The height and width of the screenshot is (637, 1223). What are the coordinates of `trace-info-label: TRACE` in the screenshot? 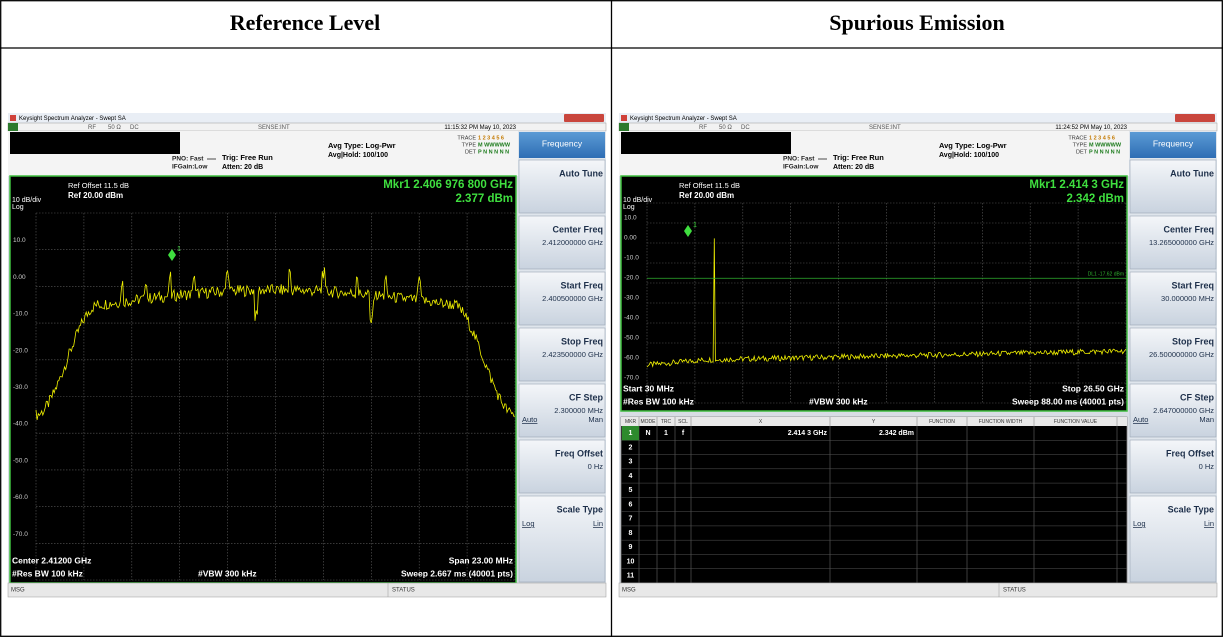 It's located at (1077, 138).